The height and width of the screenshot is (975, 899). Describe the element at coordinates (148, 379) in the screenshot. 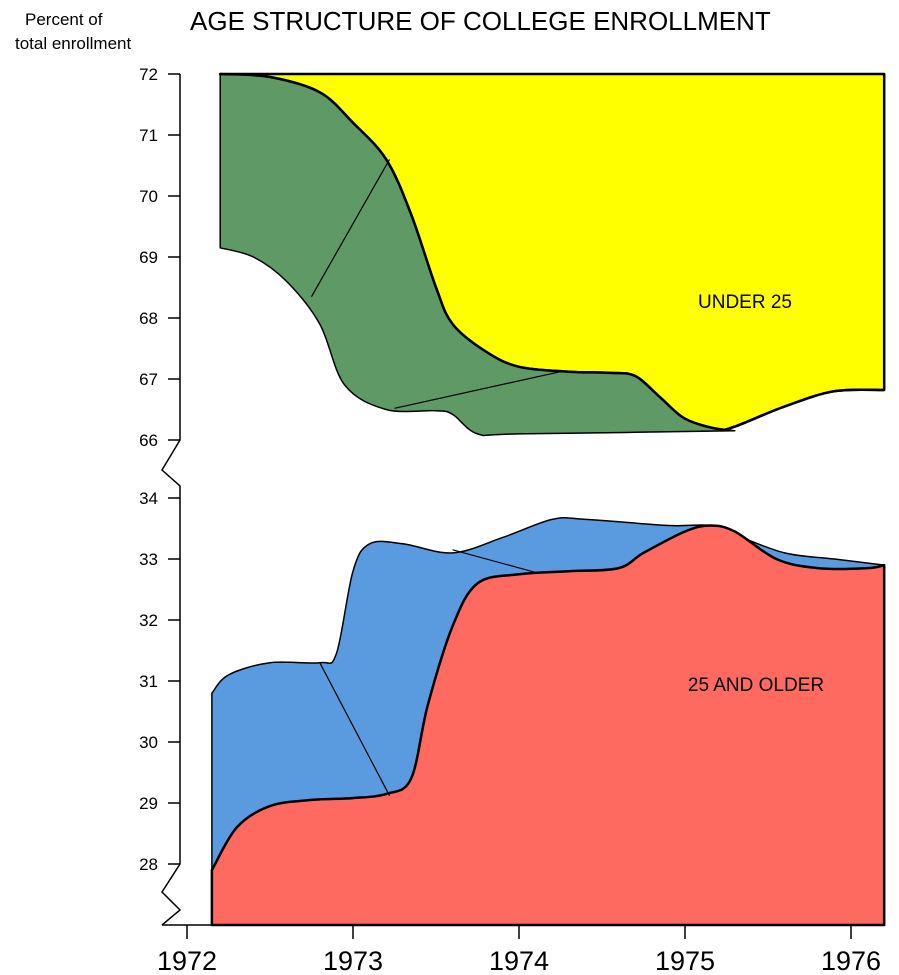

I see `y-tick-label-upper-67: 67` at that location.